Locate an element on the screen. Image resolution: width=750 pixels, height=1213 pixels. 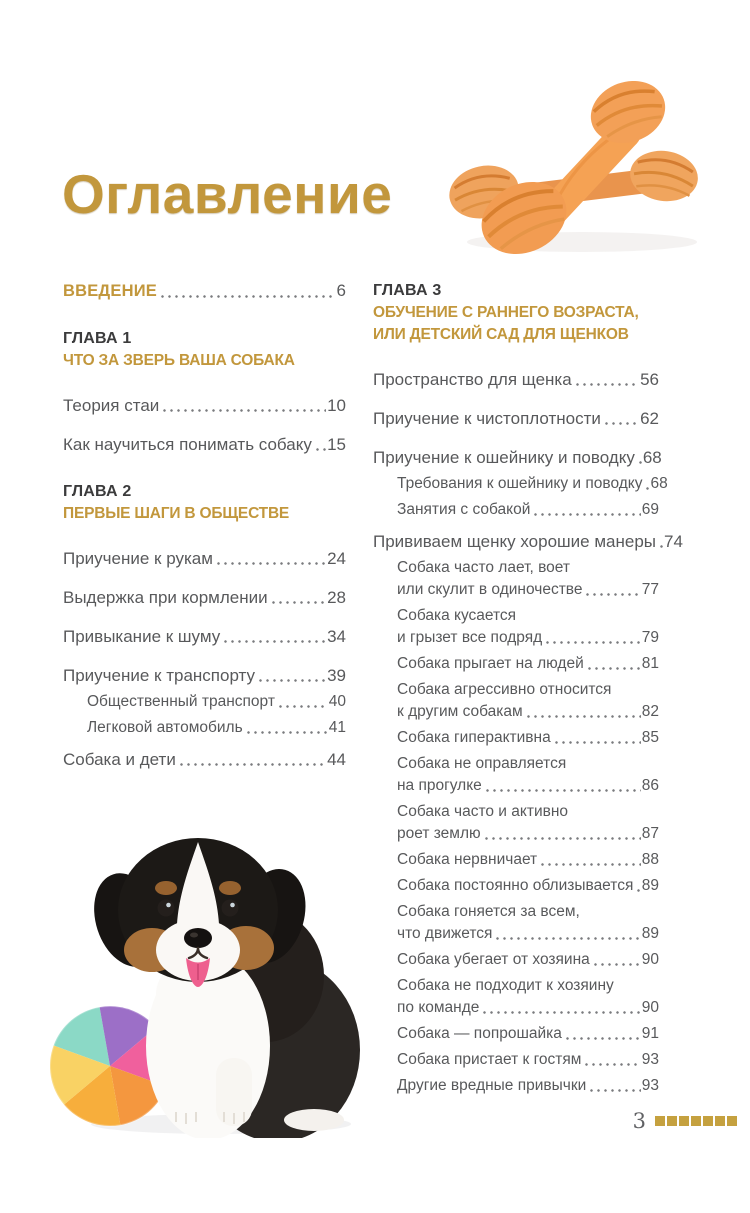
toc-entry: Приучение к ошейнику и поводку 68 is located at coordinates (517, 457).